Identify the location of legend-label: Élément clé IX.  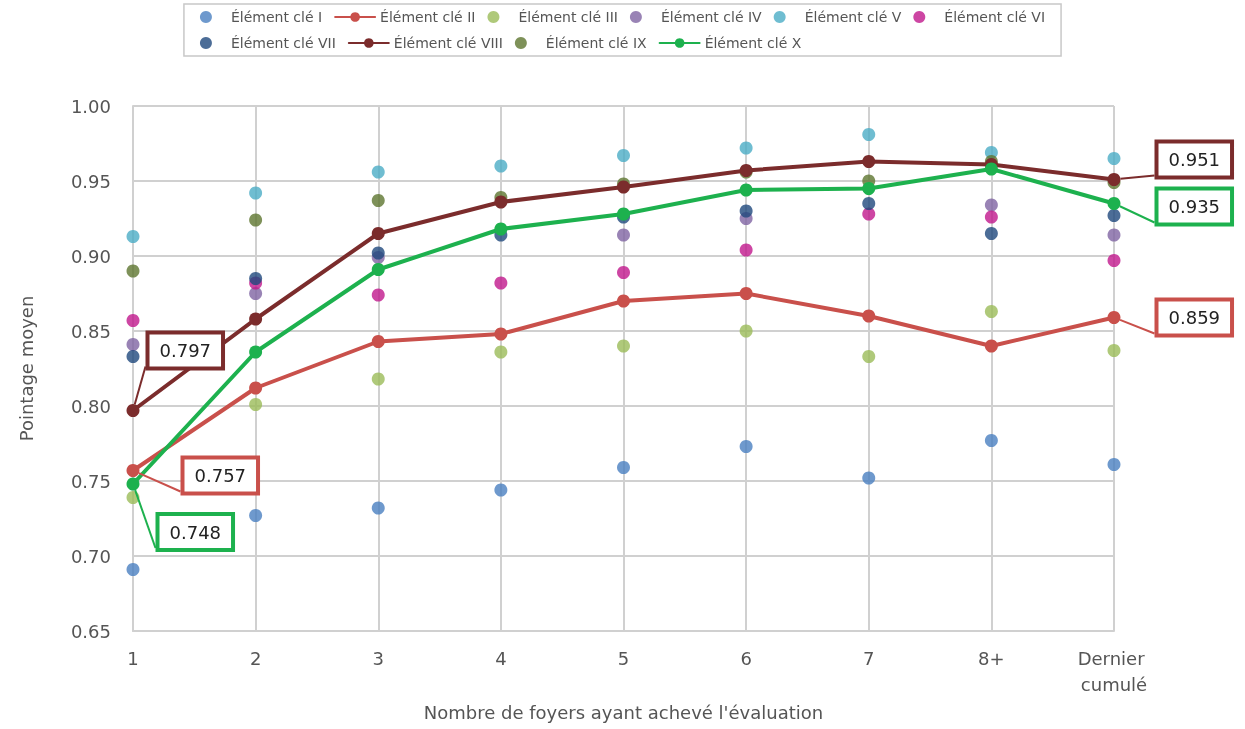
(596, 43).